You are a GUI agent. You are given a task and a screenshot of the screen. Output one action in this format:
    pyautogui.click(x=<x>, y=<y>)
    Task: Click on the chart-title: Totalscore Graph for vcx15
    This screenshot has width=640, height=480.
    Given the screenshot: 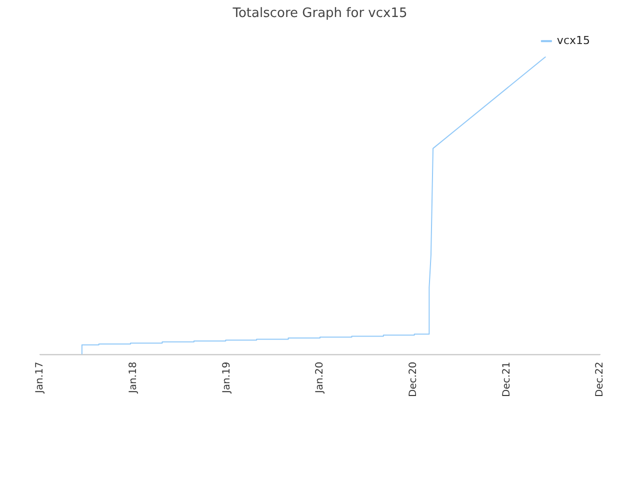 What is the action you would take?
    pyautogui.click(x=320, y=14)
    